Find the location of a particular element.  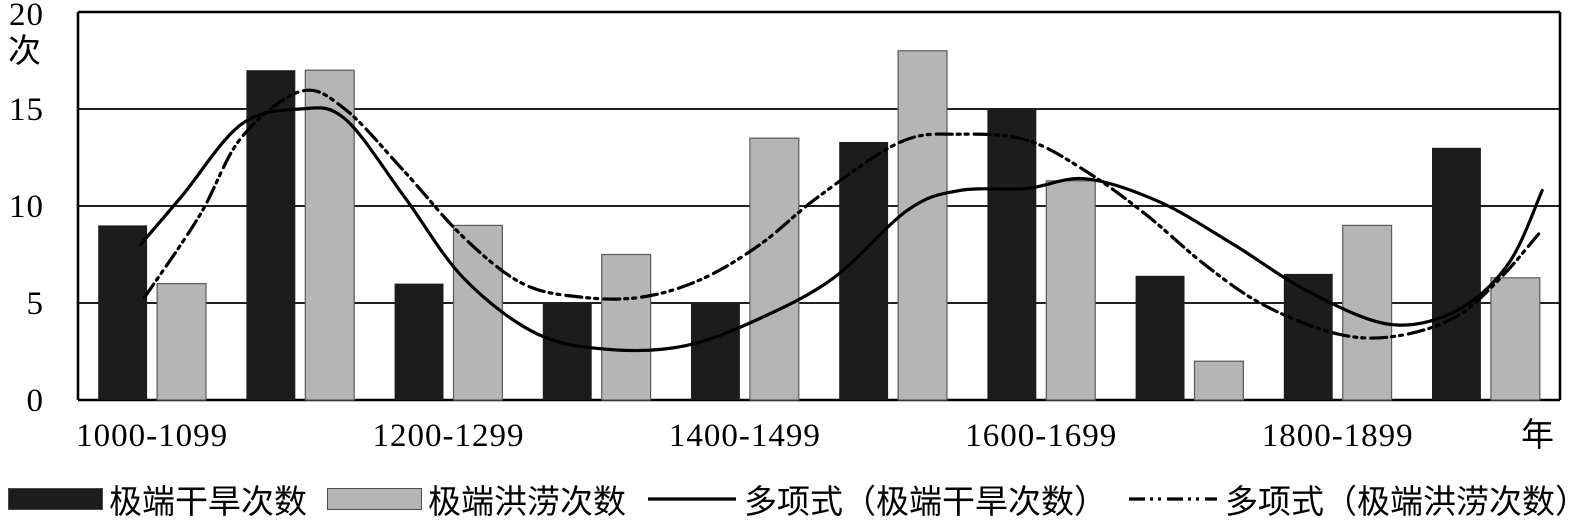

legend-item-drought-bars: 极端干旱次数 is located at coordinates (157, 499).